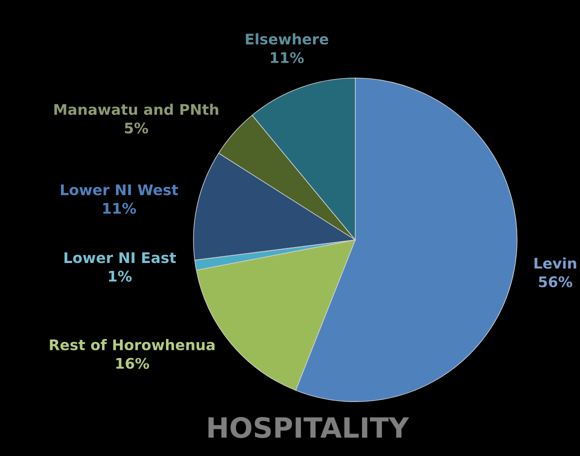 This screenshot has width=580, height=456. Describe the element at coordinates (120, 258) in the screenshot. I see `slice-label: Lower NI East` at that location.